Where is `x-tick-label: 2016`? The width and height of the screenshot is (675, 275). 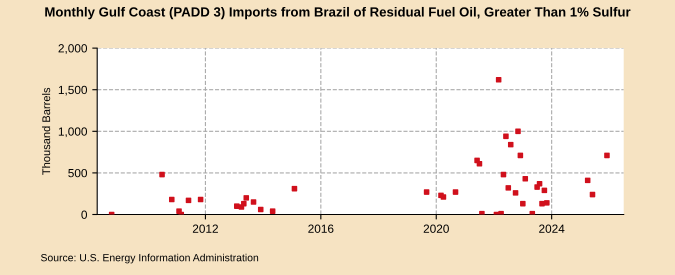
x-tick-label: 2016 is located at coordinates (321, 228).